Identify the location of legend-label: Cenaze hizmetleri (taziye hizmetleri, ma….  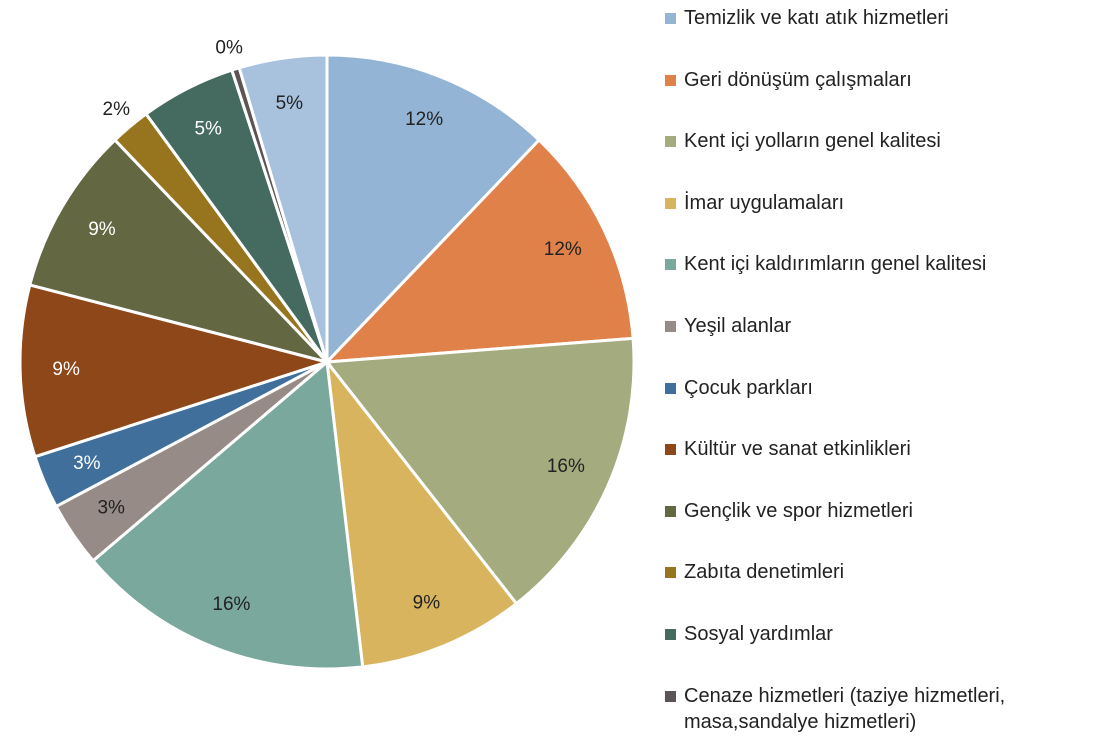
(845, 708).